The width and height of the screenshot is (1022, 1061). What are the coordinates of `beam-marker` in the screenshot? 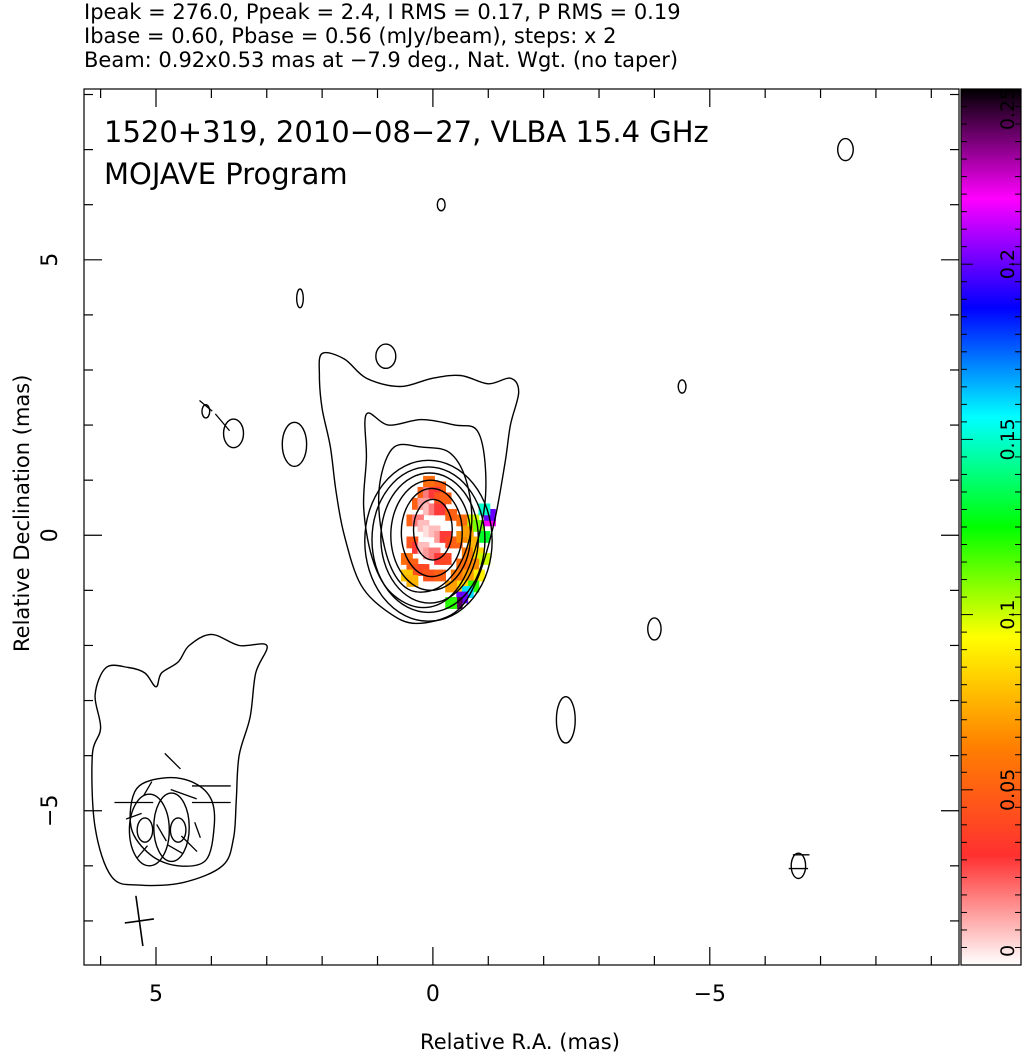 It's located at (139, 921).